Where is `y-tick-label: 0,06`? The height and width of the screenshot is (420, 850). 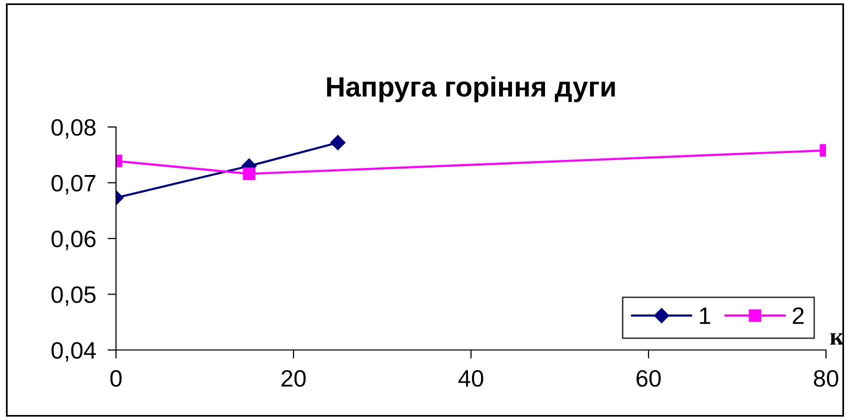 y-tick-label: 0,06 is located at coordinates (74, 240).